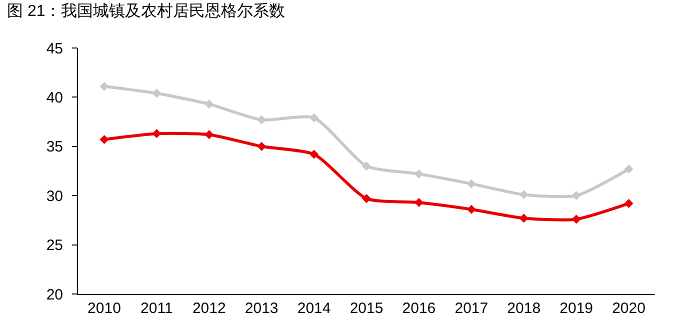  What do you see at coordinates (367, 308) in the screenshot?
I see `x-tick-label: 2015` at bounding box center [367, 308].